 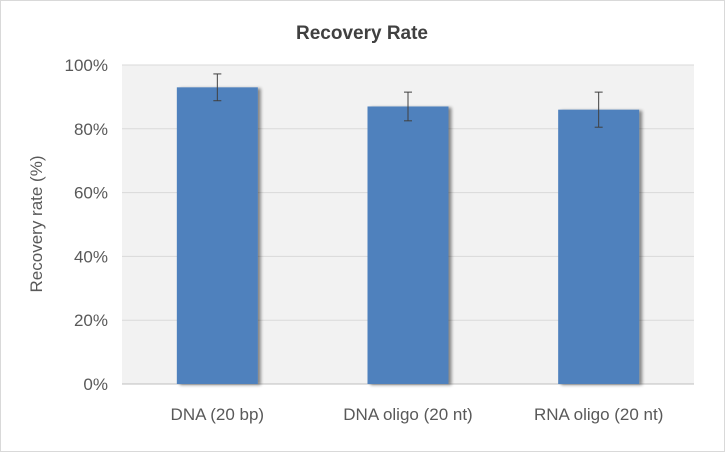 What do you see at coordinates (91, 256) in the screenshot?
I see `y-tick-label: 40%` at bounding box center [91, 256].